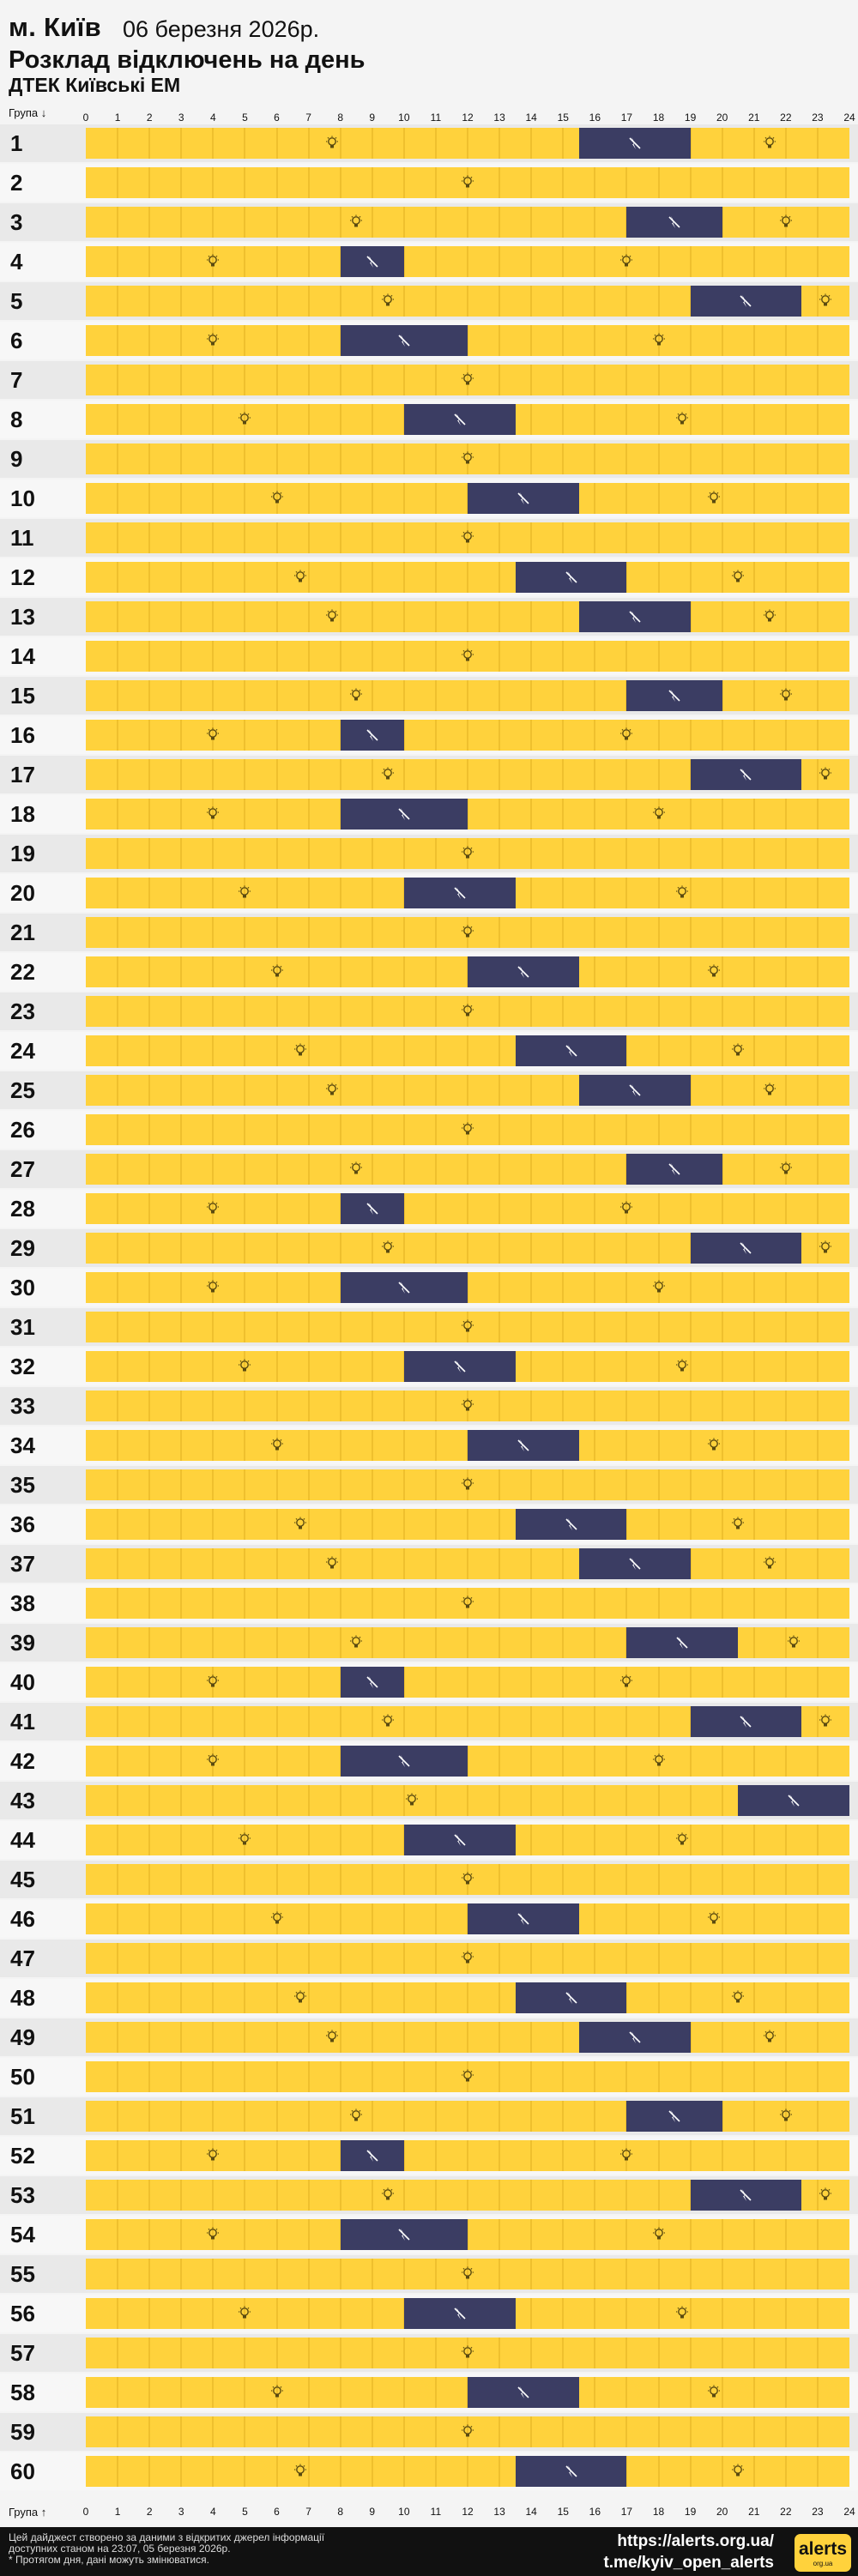 Image resolution: width=858 pixels, height=2576 pixels. What do you see at coordinates (626, 118) in the screenshot?
I see `hour-tick-label: 17` at bounding box center [626, 118].